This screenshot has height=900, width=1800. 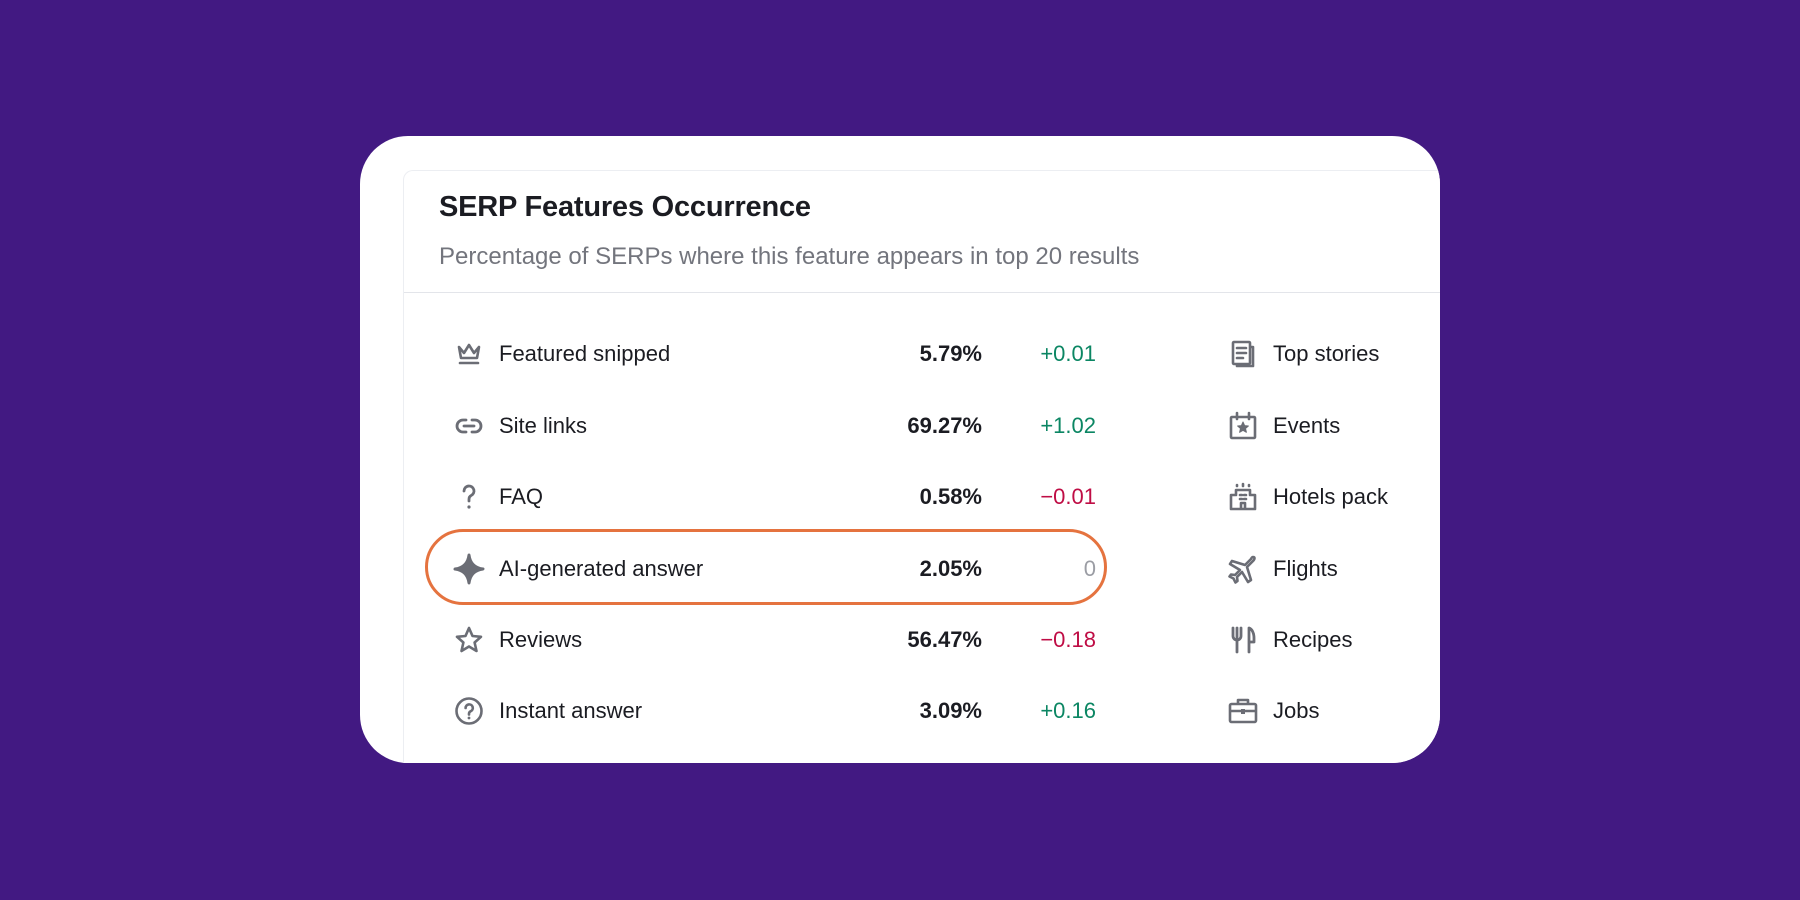 I want to click on feature-label: Featured snipped, so click(x=585, y=353).